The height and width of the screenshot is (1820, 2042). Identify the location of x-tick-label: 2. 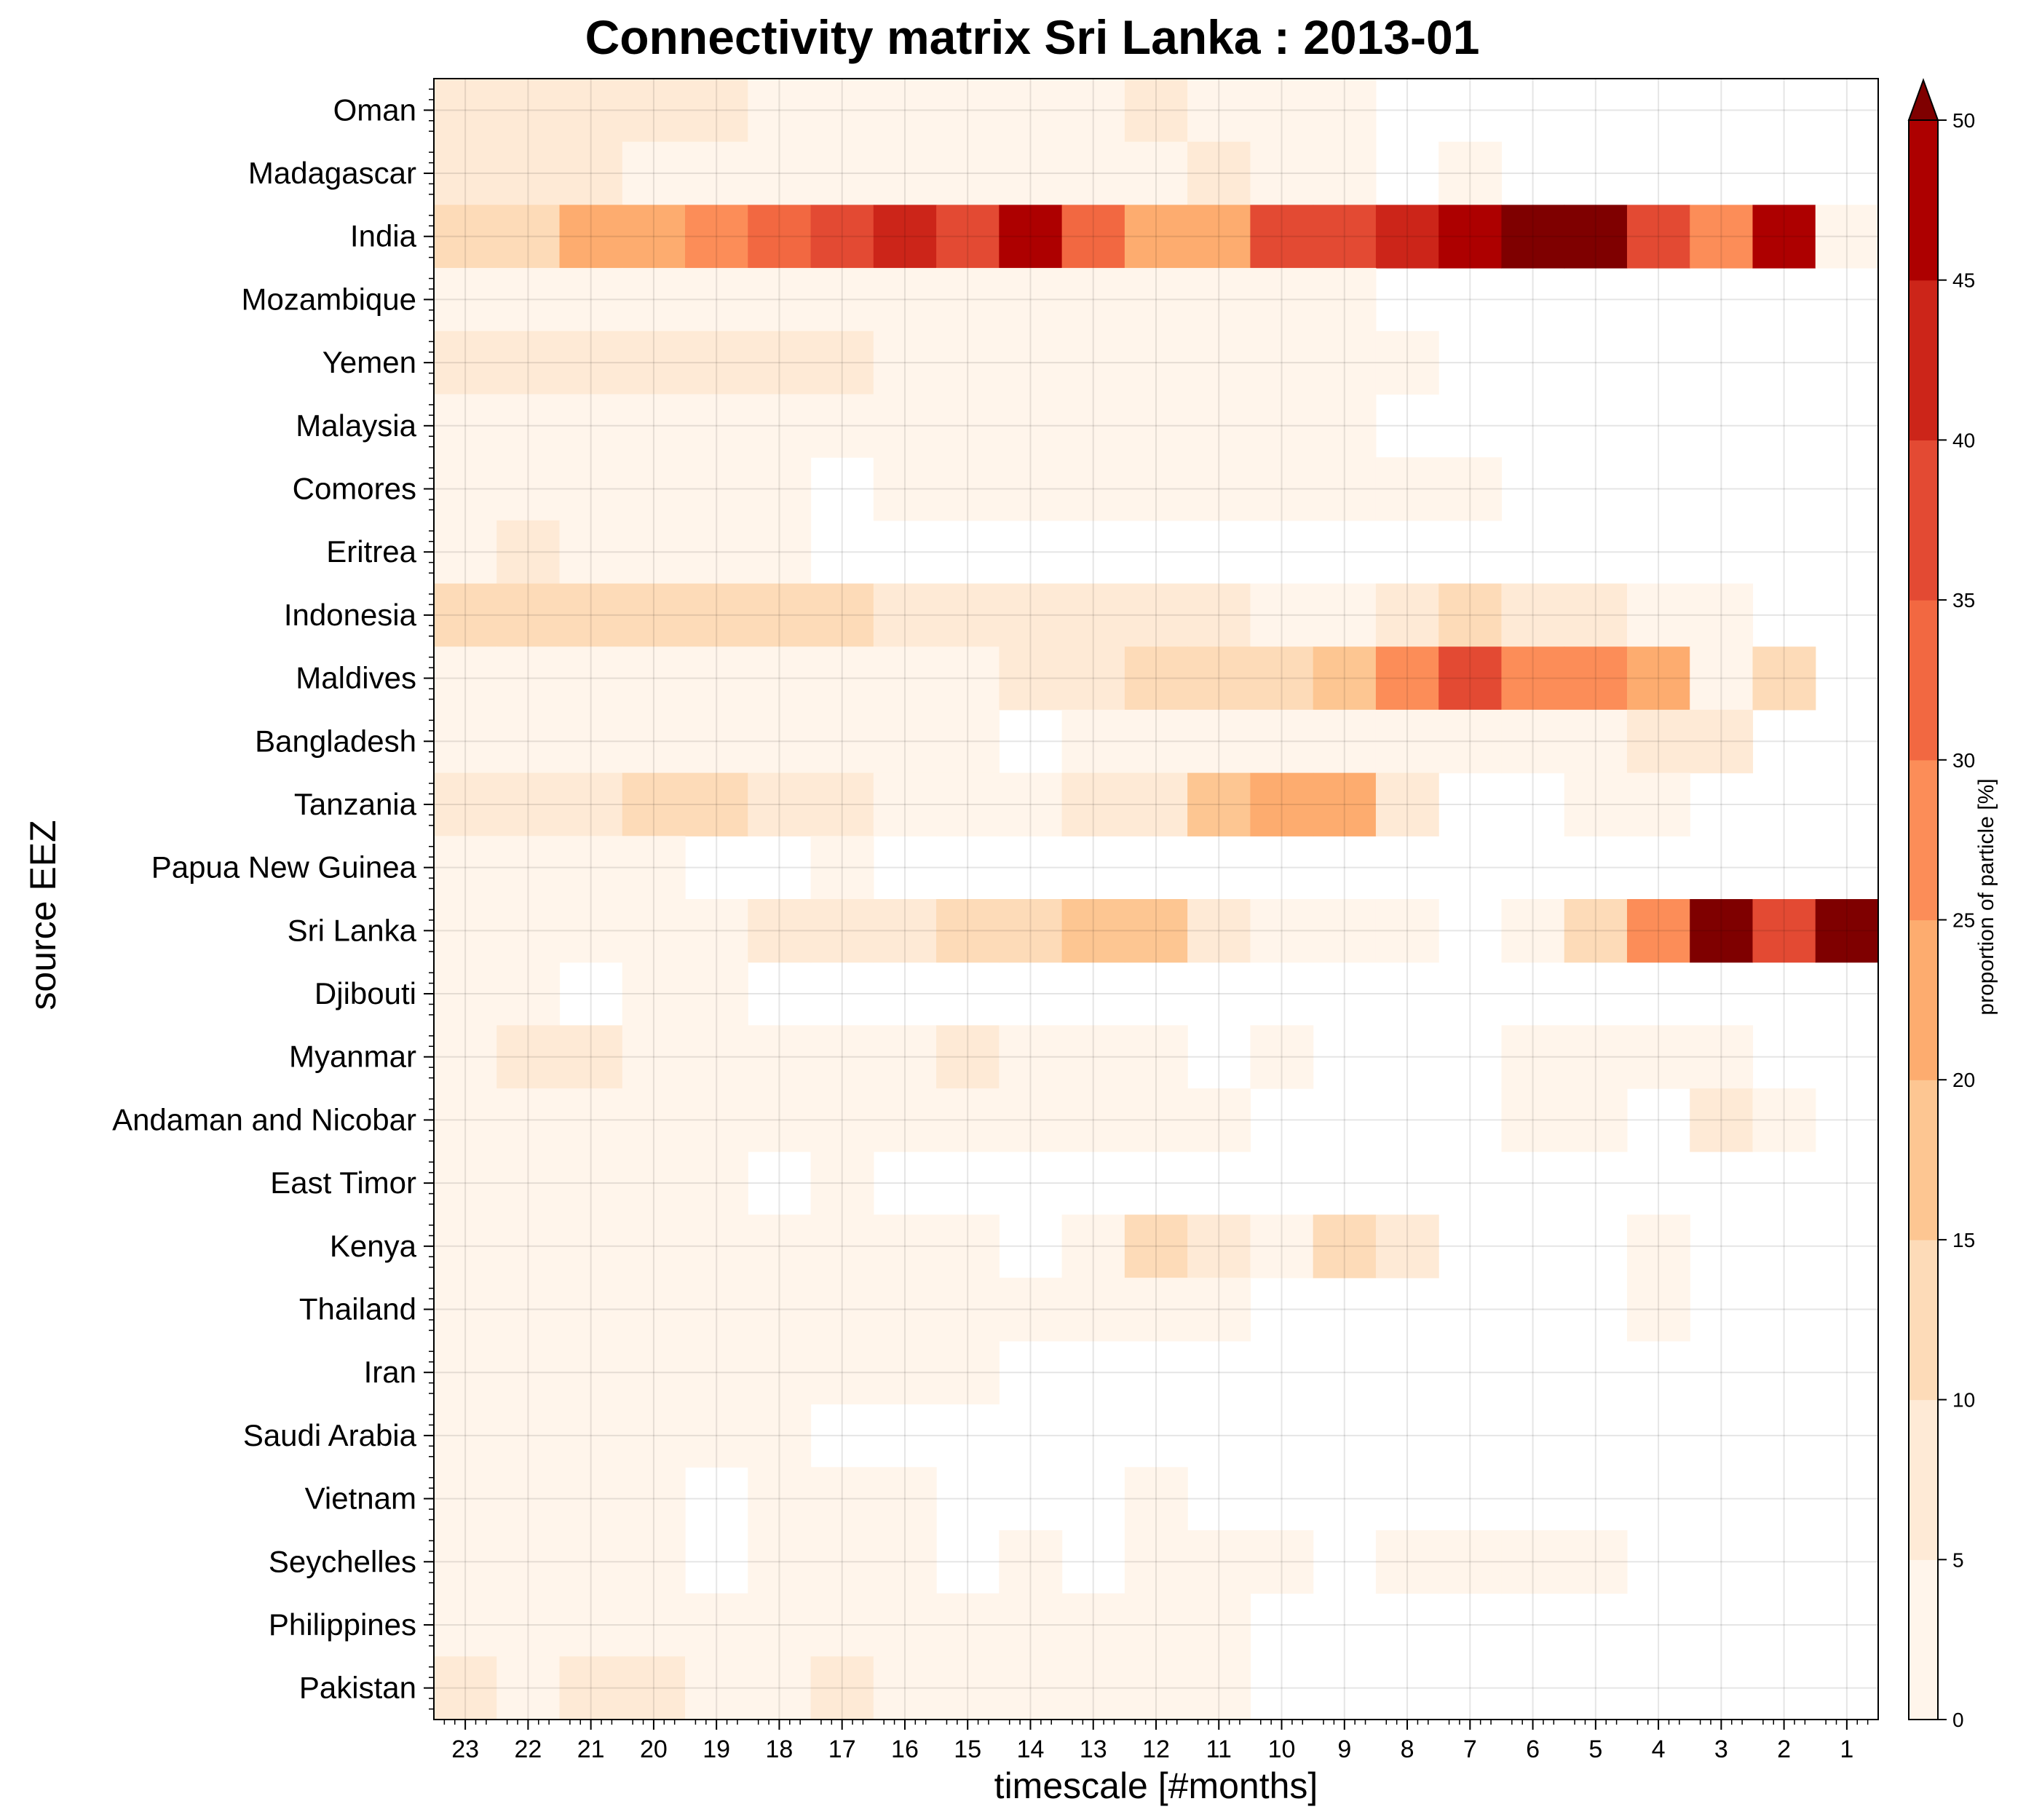
(1784, 1749).